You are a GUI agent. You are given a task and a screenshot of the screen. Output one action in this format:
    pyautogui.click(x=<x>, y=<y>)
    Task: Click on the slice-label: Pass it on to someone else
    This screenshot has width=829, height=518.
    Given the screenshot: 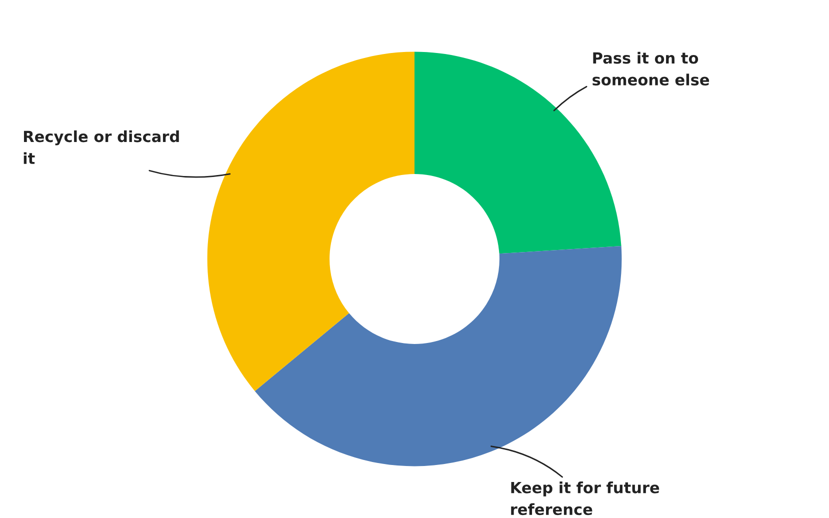 What is the action you would take?
    pyautogui.click(x=651, y=69)
    